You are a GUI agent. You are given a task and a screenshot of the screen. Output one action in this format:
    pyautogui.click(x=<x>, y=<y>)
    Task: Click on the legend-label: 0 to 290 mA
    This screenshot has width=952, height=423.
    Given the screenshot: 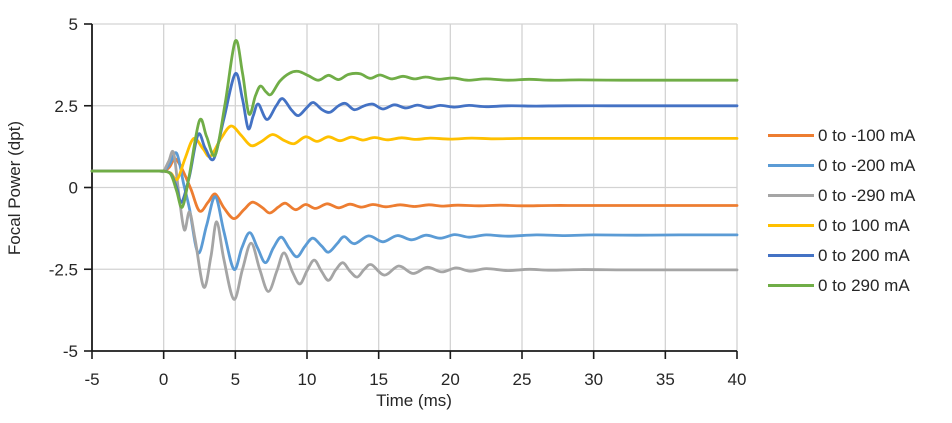 What is the action you would take?
    pyautogui.click(x=864, y=285)
    